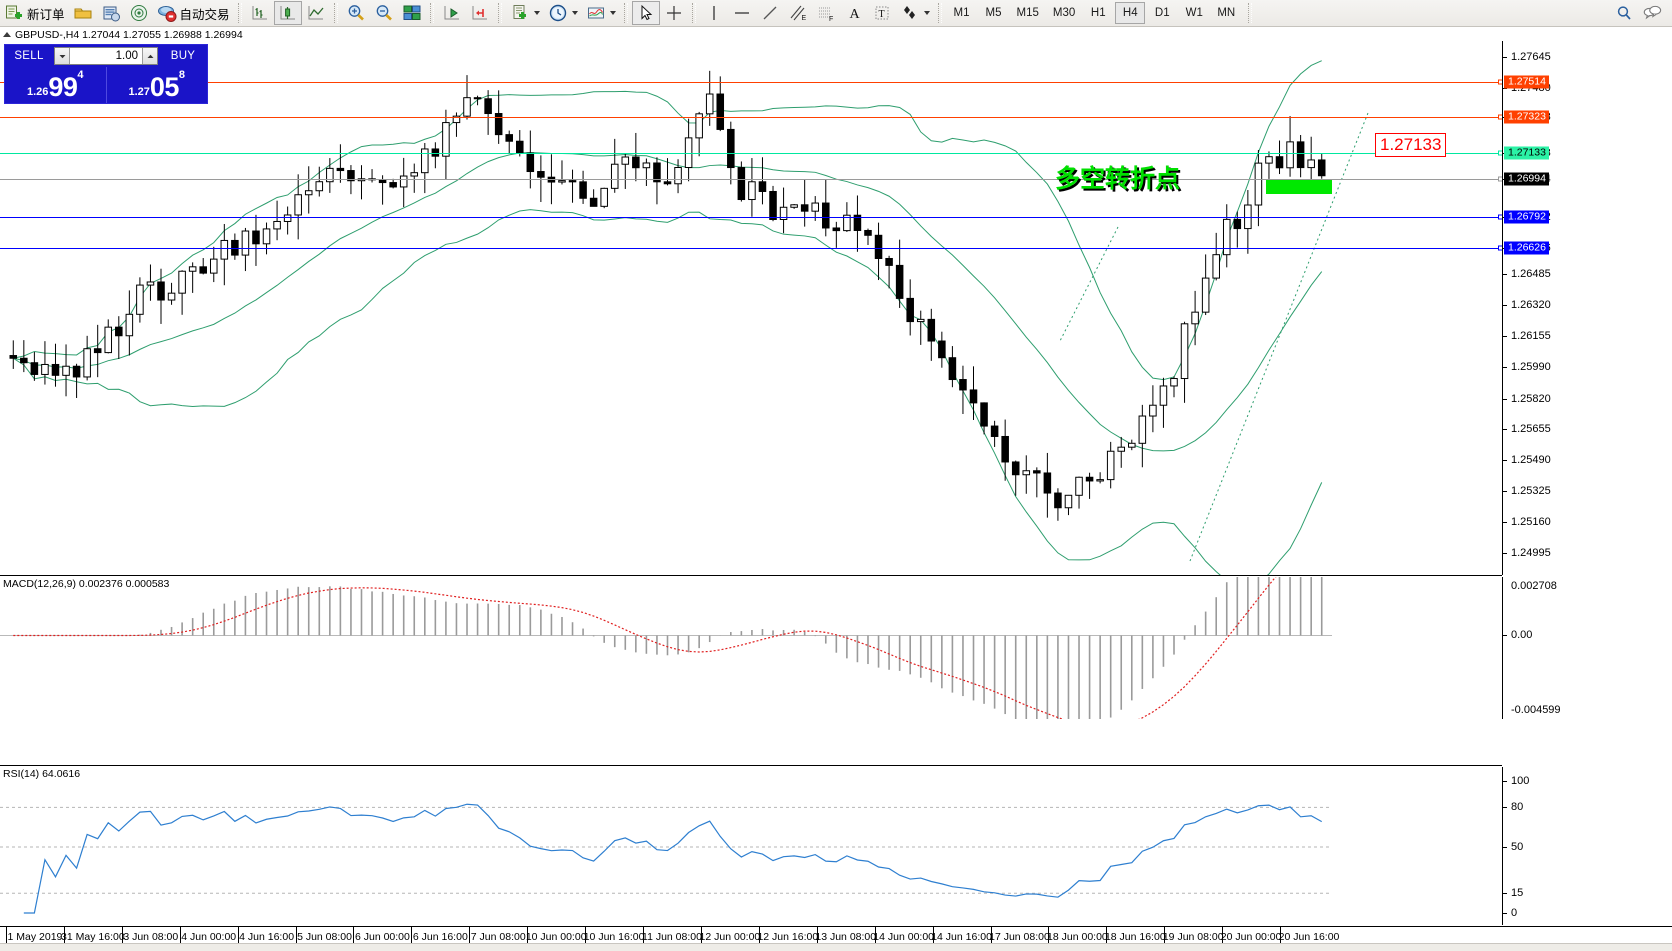 This screenshot has width=1672, height=951. Describe the element at coordinates (563, 13) in the screenshot. I see `period-button` at that location.